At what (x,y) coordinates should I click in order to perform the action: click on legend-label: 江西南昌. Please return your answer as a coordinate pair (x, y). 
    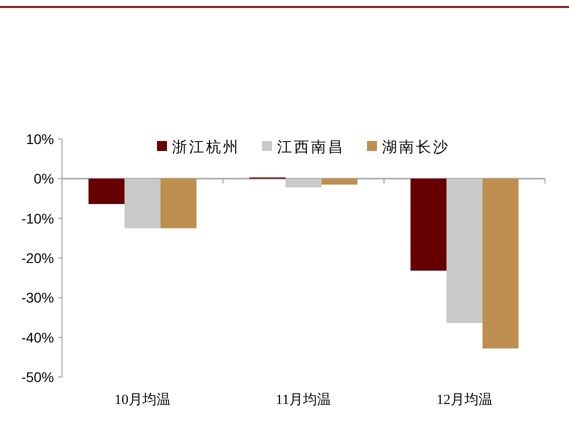
    Looking at the image, I should click on (311, 147).